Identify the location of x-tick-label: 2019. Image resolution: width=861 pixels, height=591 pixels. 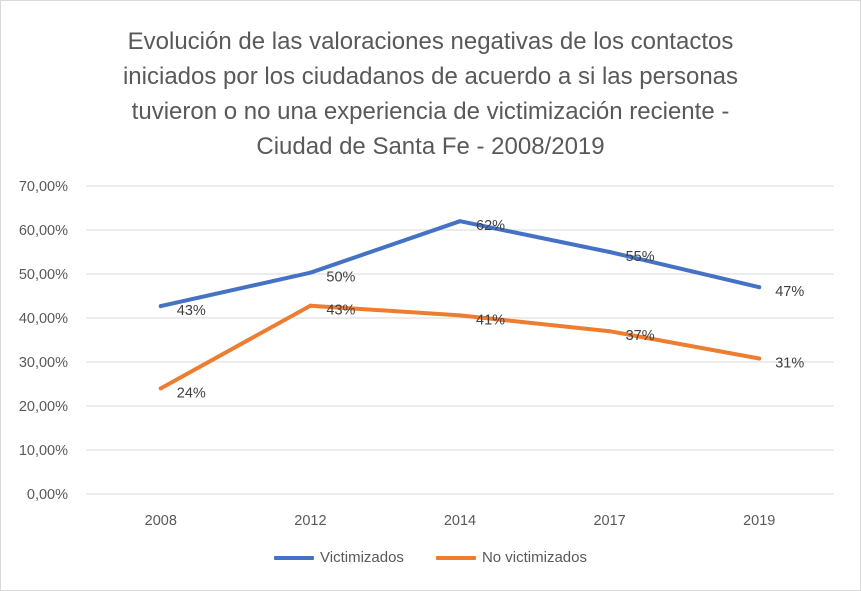
(759, 521).